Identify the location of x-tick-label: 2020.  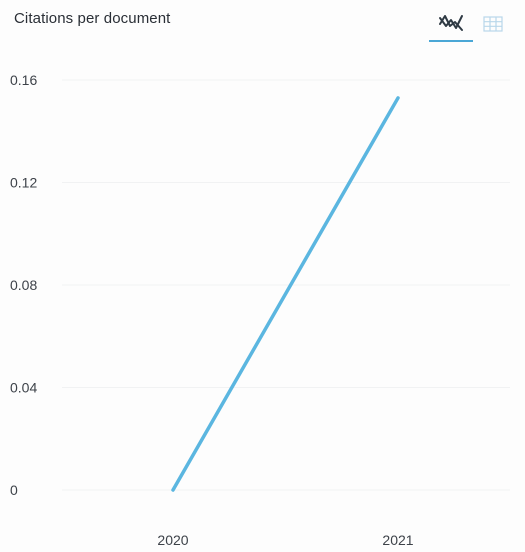
(172, 540).